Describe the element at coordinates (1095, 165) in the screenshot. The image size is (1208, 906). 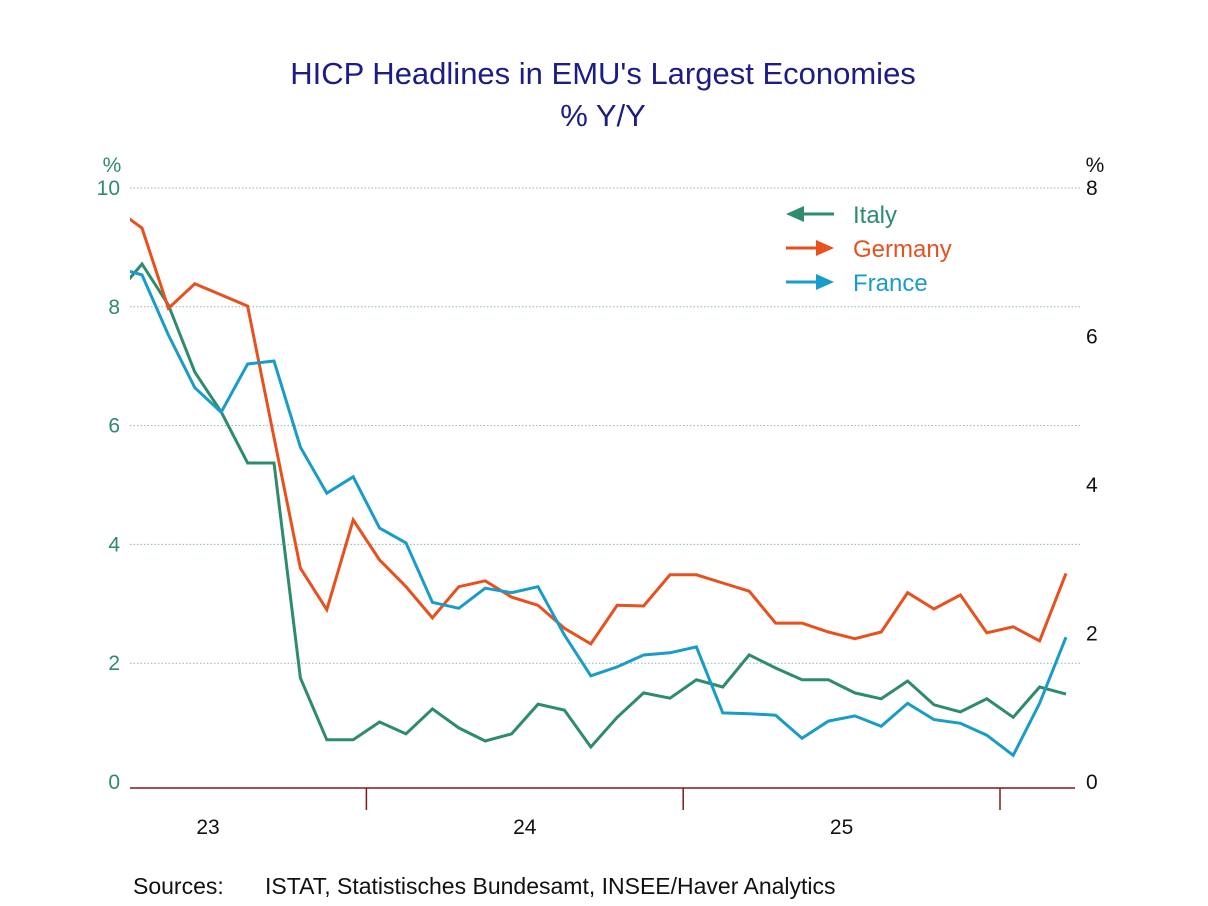
I see `right-axis-unit: %` at that location.